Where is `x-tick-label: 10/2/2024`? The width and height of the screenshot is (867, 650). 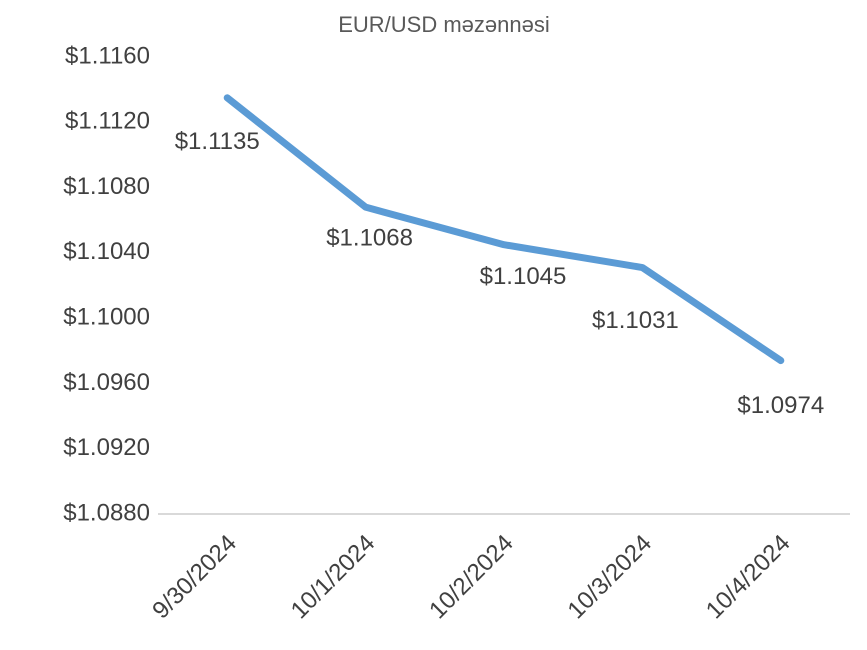 x-tick-label: 10/2/2024 is located at coordinates (471, 577).